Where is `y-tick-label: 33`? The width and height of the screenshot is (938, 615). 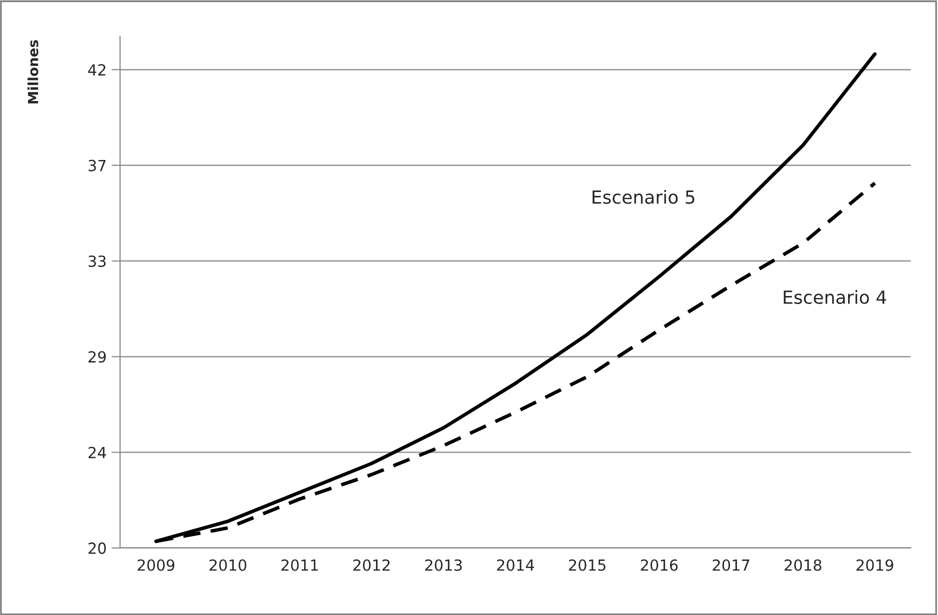
y-tick-label: 33 is located at coordinates (97, 261).